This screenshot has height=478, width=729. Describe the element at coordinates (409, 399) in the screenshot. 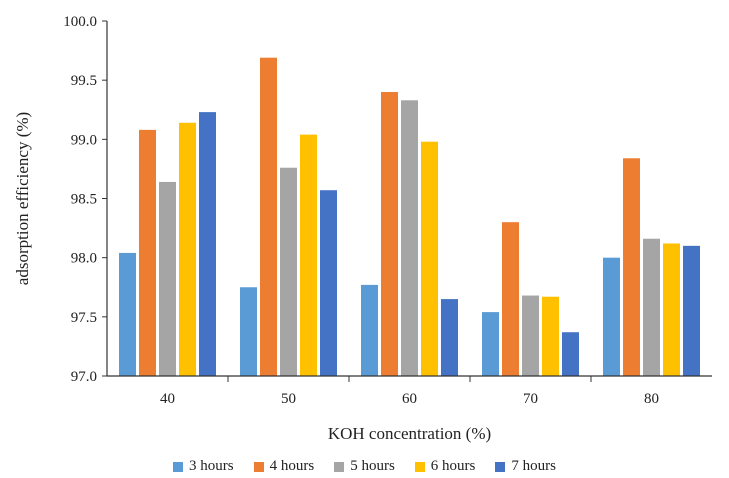

I see `x-tick-label: 60` at that location.